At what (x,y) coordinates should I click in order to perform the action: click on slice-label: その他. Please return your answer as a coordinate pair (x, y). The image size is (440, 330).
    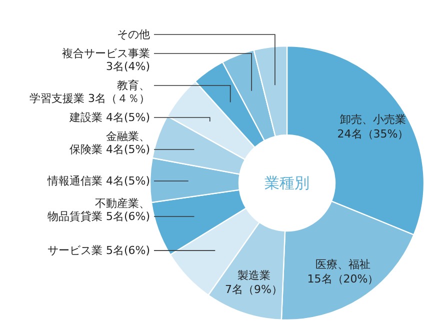
    Looking at the image, I should click on (133, 34).